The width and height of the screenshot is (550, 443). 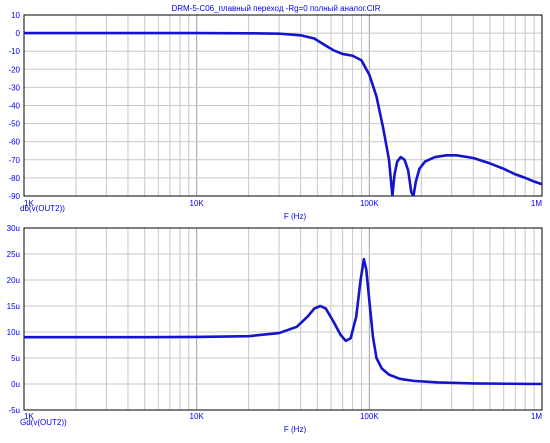 I want to click on y-tick-label: 20u, so click(x=13, y=280).